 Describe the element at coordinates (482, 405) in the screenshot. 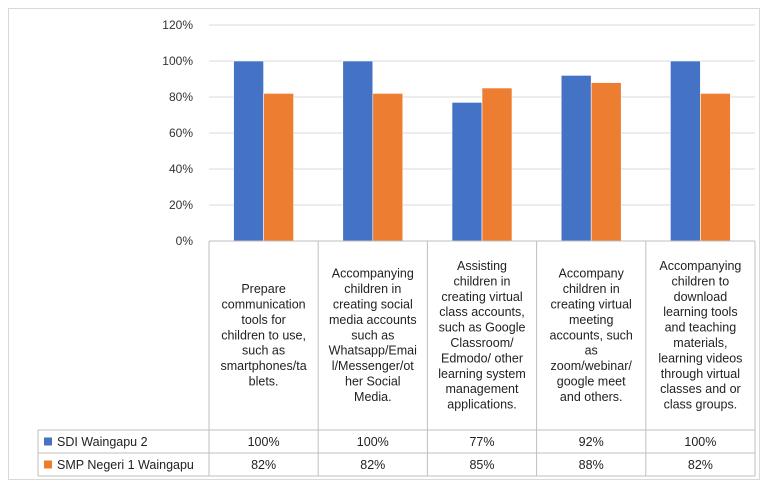

I see `category-label-line: applications.` at that location.